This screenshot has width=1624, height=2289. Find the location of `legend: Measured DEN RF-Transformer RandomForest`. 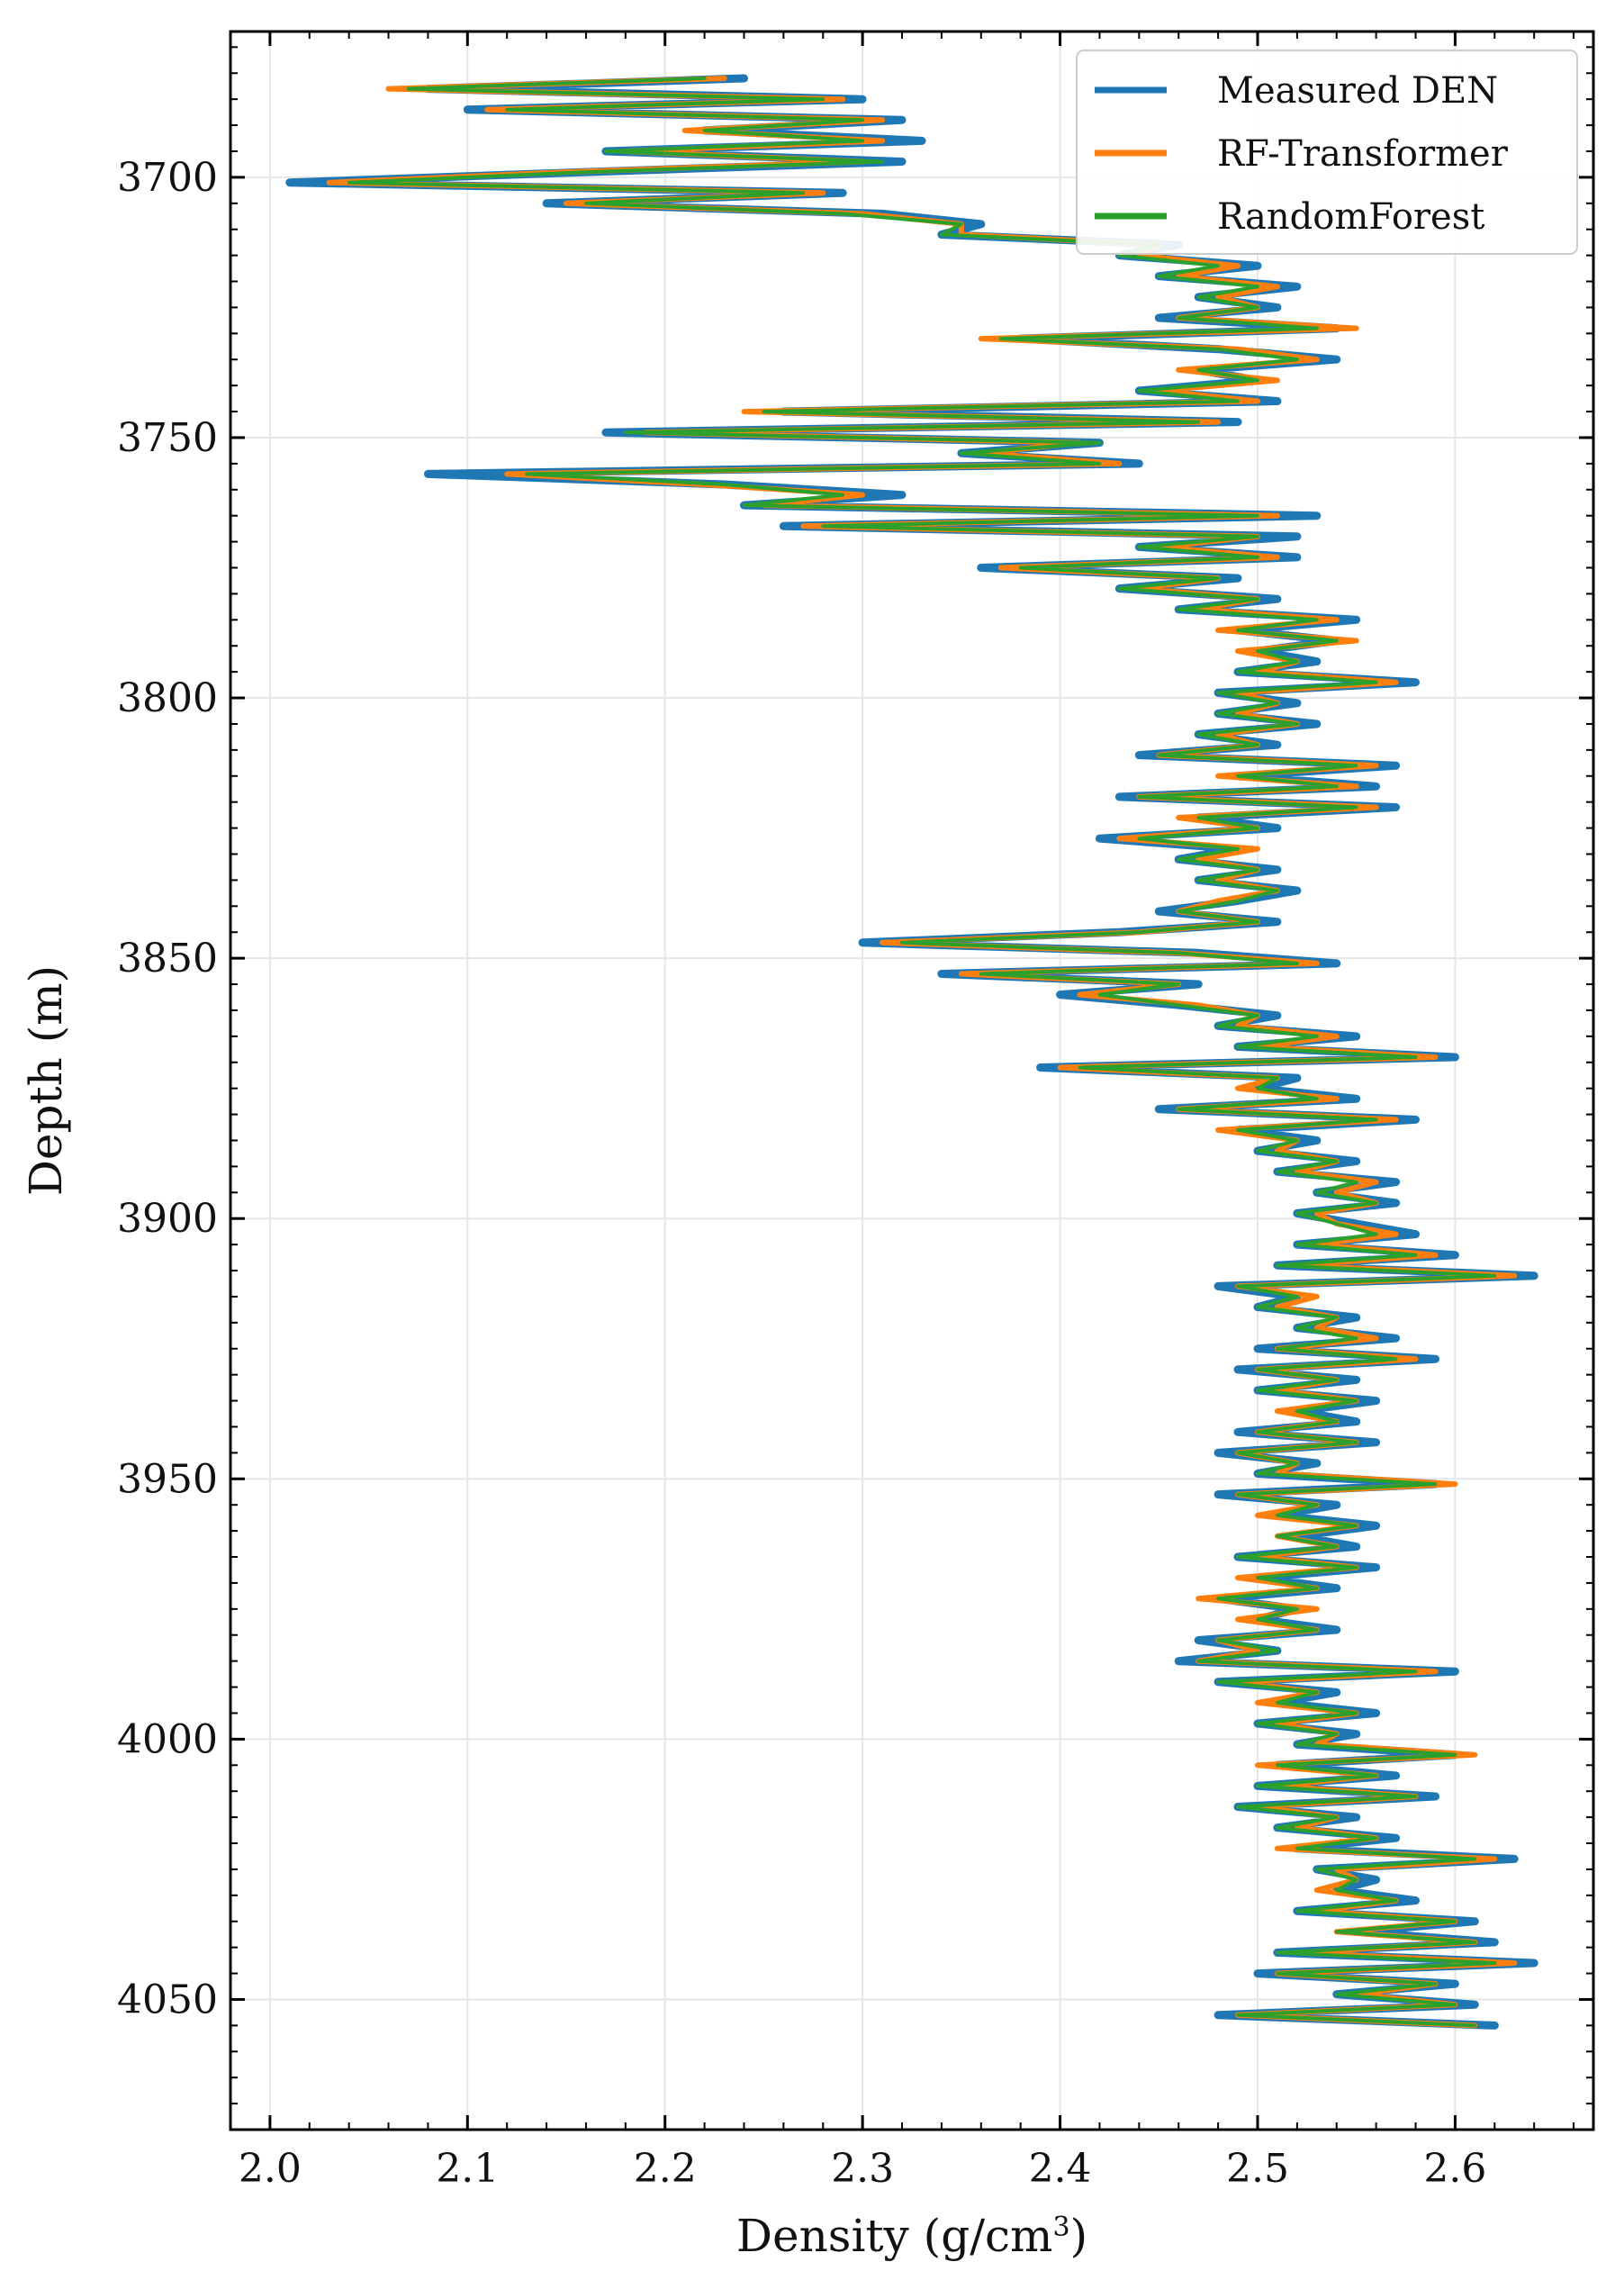

legend: Measured DEN RF-Transformer RandomForest is located at coordinates (1327, 153).